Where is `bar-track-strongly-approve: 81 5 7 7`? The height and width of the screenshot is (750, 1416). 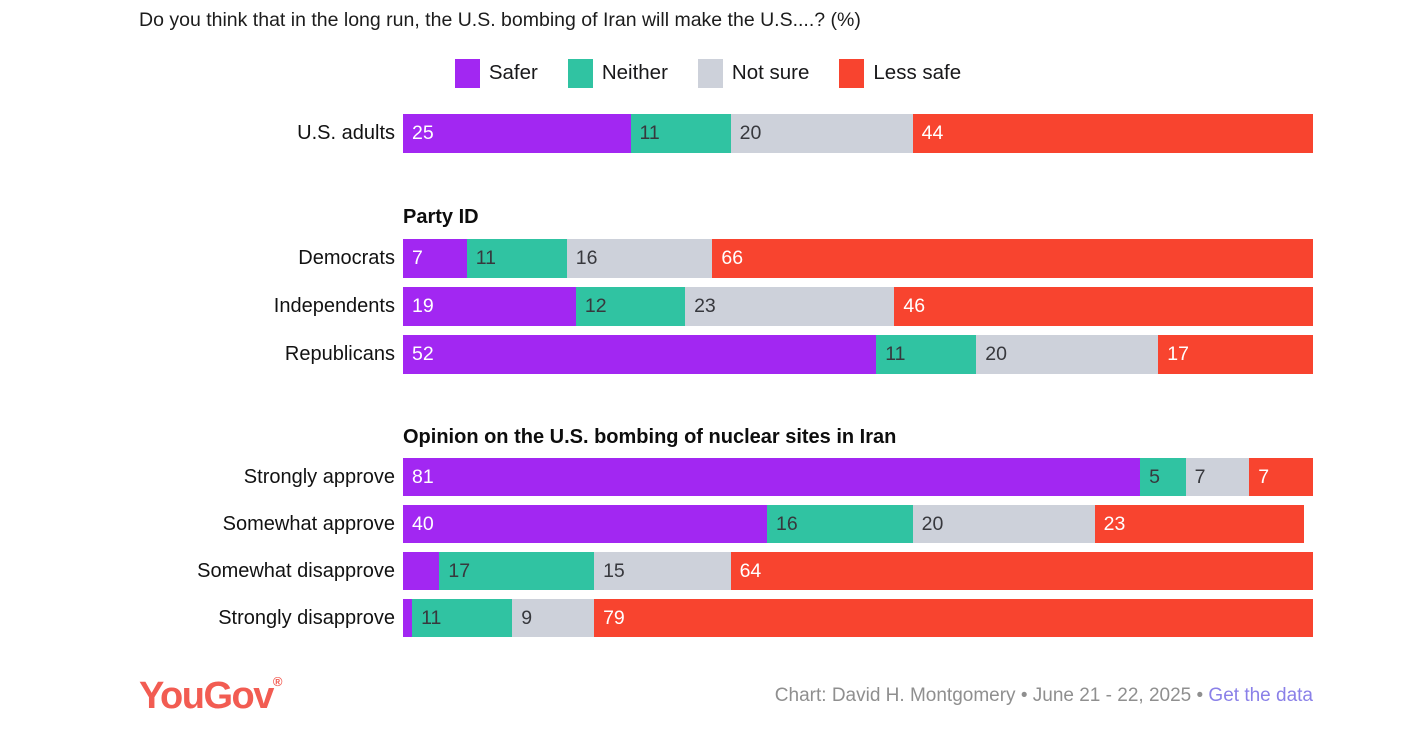 bar-track-strongly-approve: 81 5 7 7 is located at coordinates (858, 477).